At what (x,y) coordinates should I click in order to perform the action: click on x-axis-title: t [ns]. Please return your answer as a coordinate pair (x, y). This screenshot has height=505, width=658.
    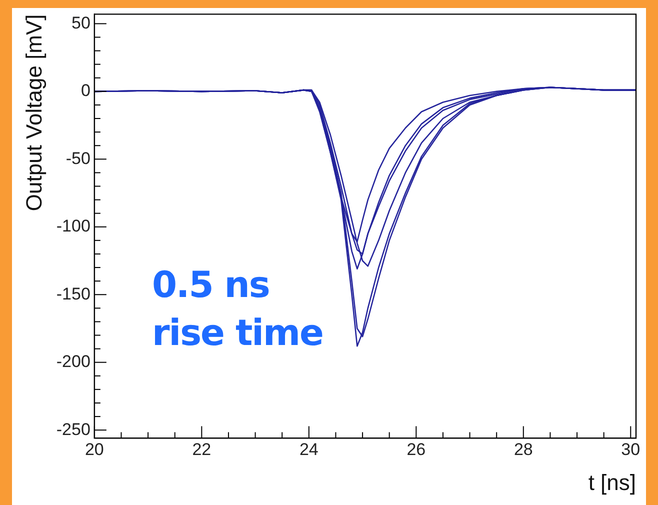
    Looking at the image, I should click on (612, 482).